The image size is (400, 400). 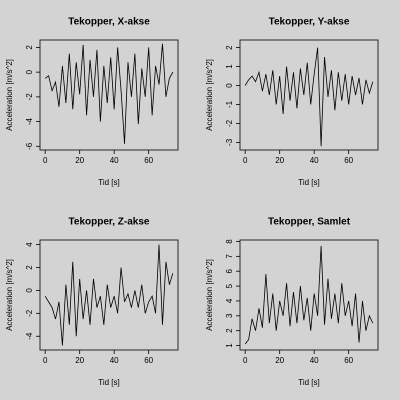 I want to click on y-tick-label: -3, so click(x=229, y=142).